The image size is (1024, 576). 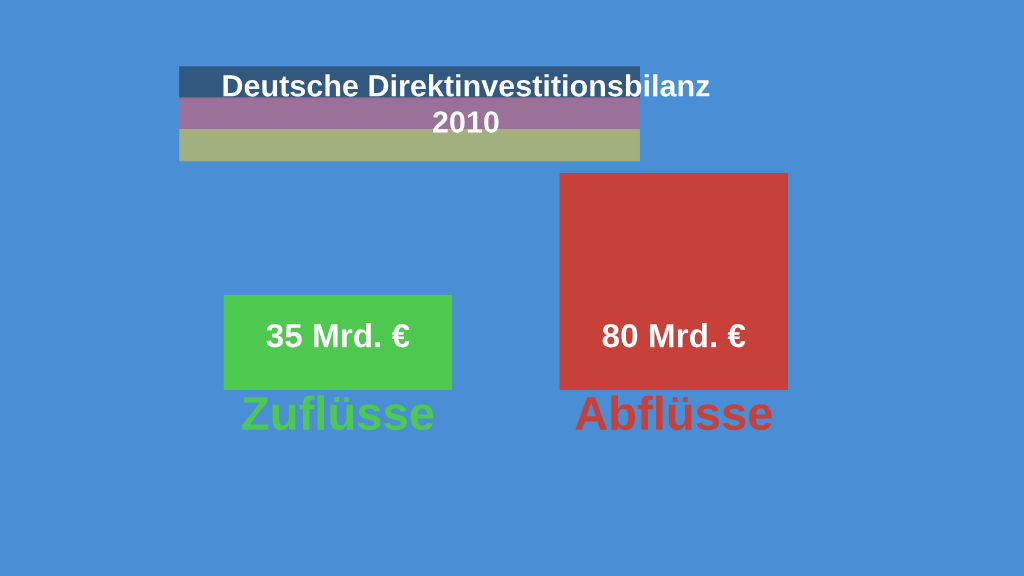 I want to click on x-tick-label: Zuflüsse, so click(x=338, y=413).